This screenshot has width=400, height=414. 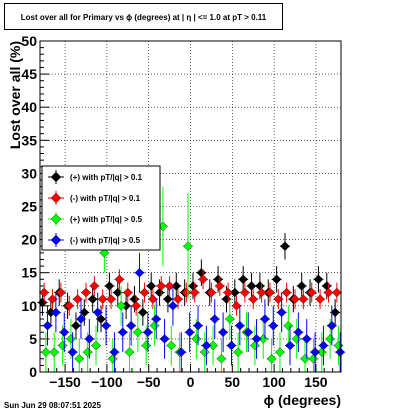 I want to click on x-axis-label: ϕ (degrees), so click(x=302, y=400).